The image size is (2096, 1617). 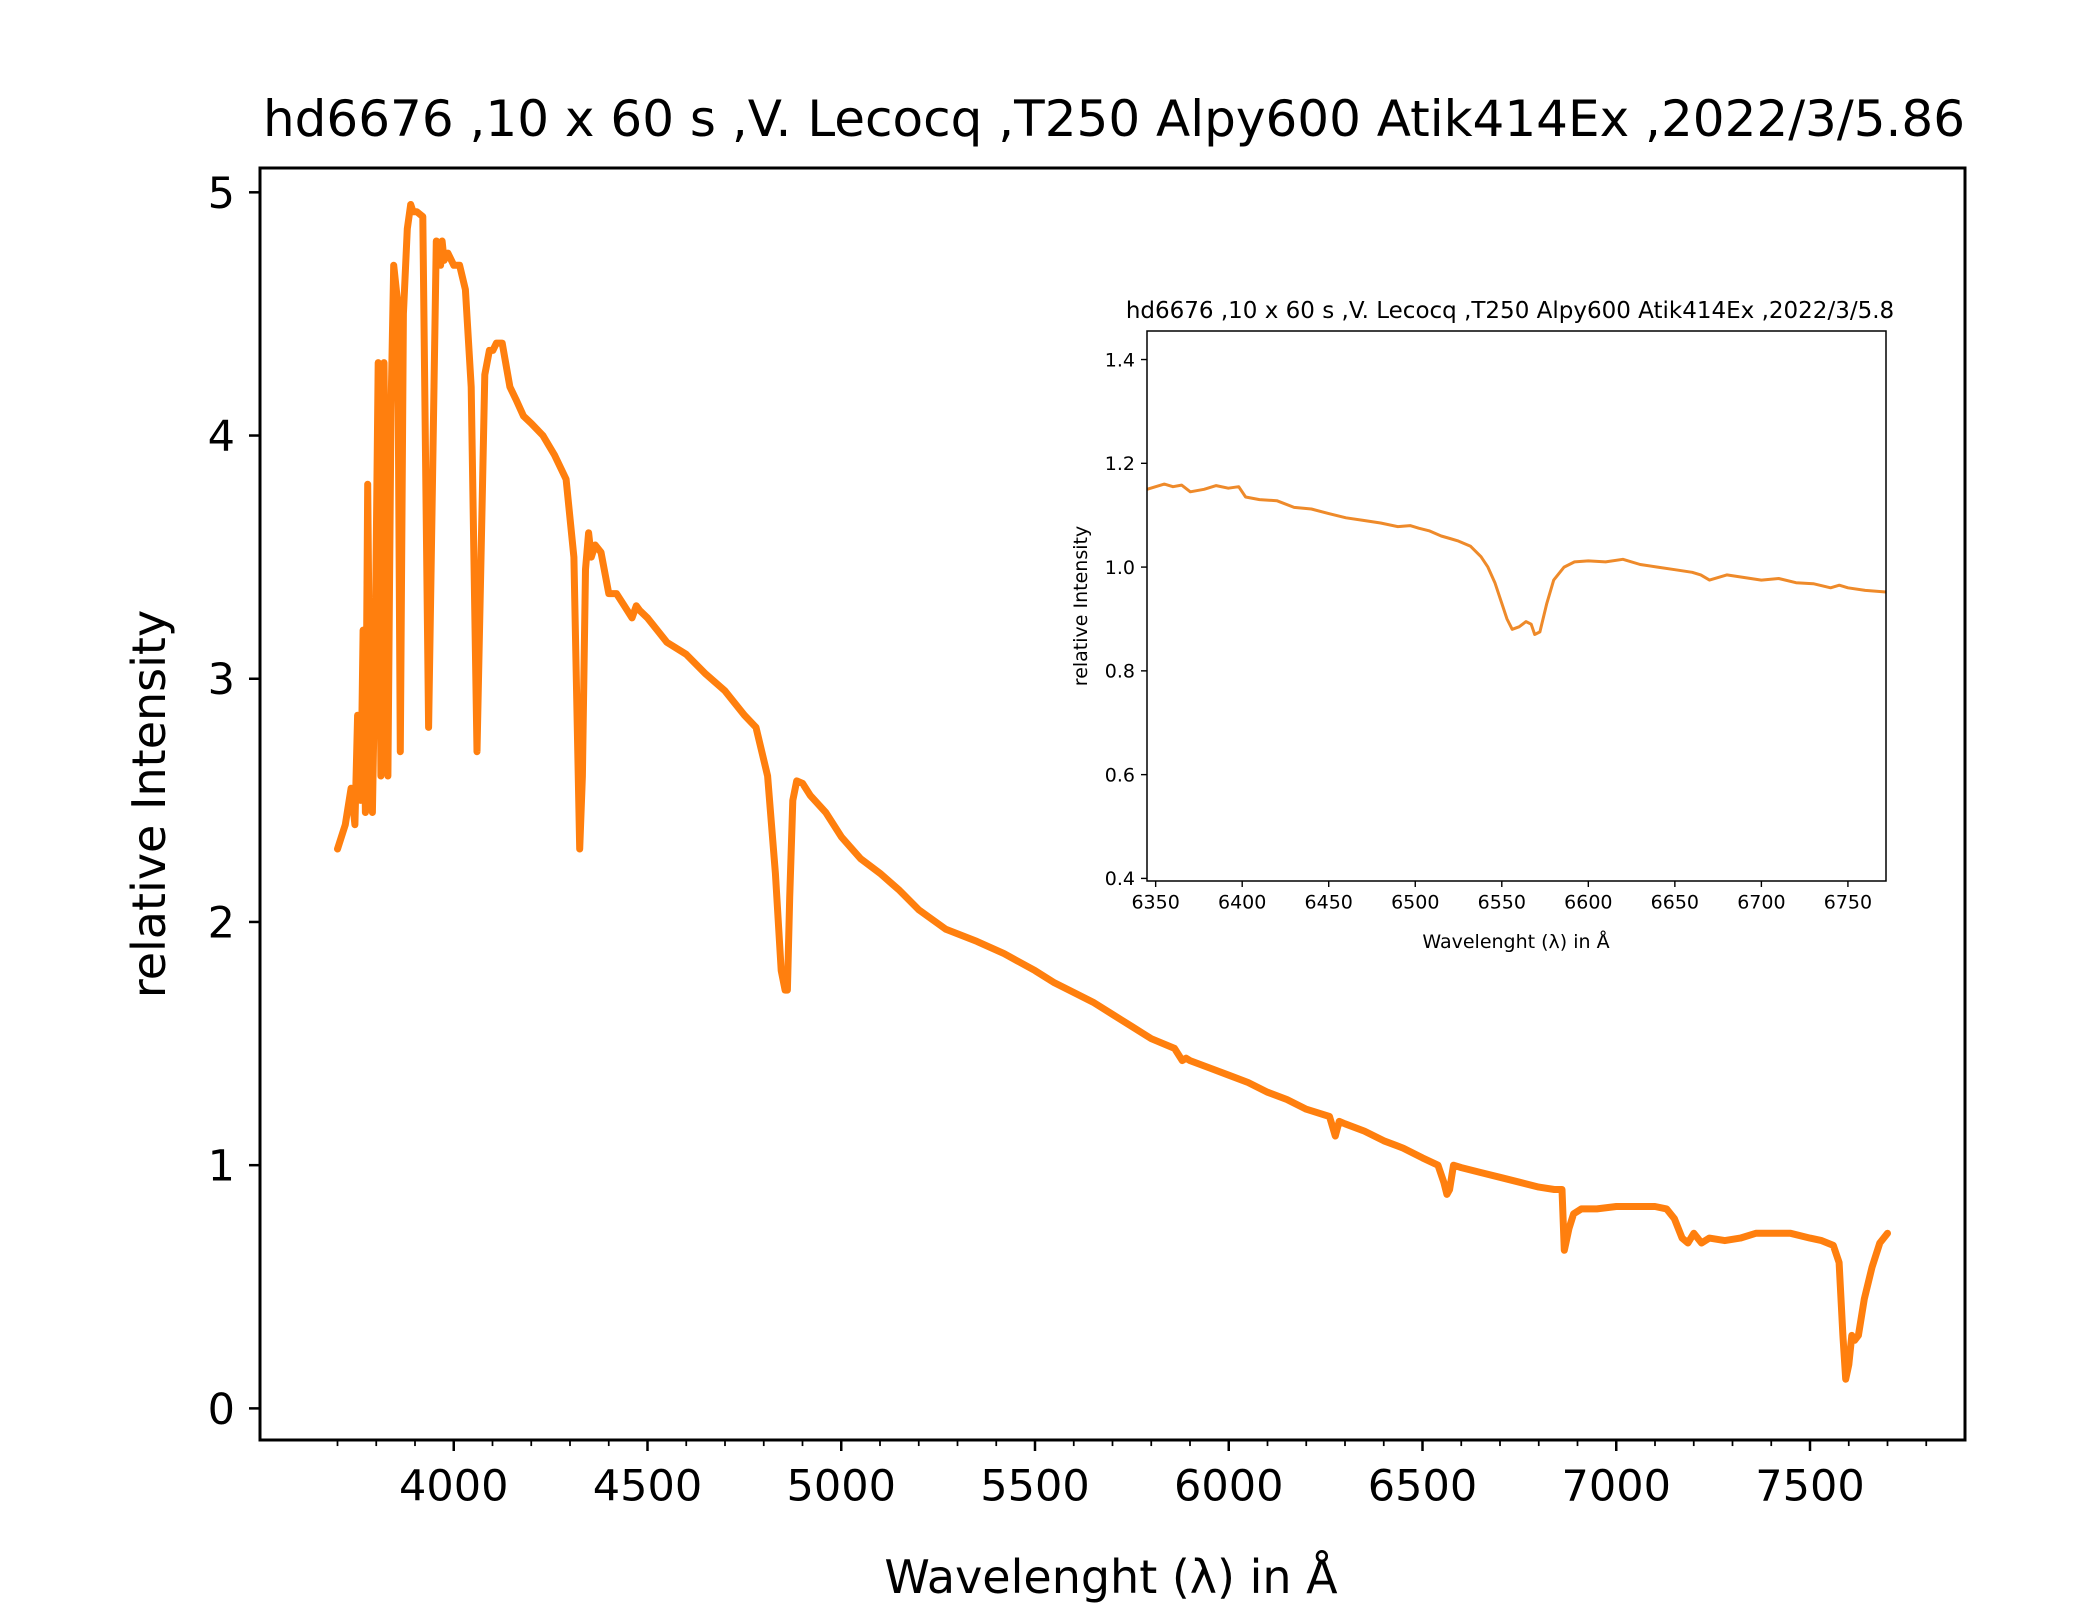 What do you see at coordinates (221, 437) in the screenshot?
I see `main-y-tick-label: 4` at bounding box center [221, 437].